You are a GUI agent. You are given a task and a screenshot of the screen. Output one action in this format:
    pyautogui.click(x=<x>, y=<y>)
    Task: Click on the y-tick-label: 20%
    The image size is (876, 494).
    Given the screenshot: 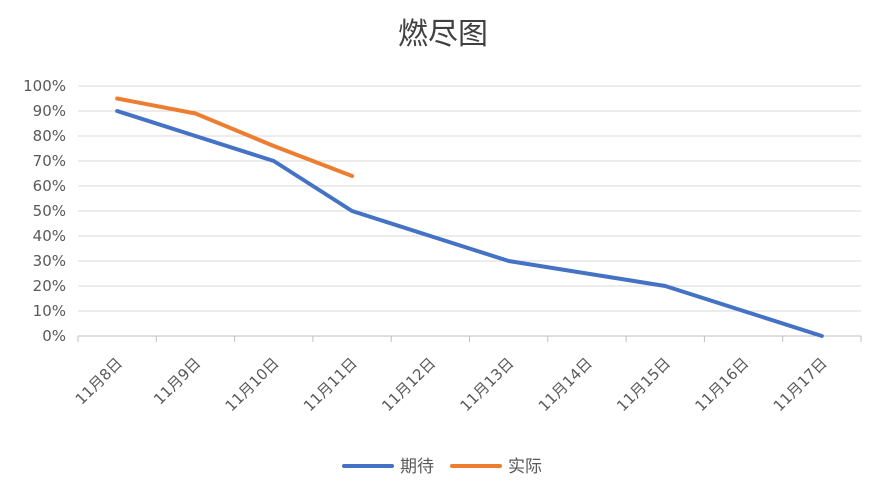 What is the action you would take?
    pyautogui.click(x=49, y=286)
    